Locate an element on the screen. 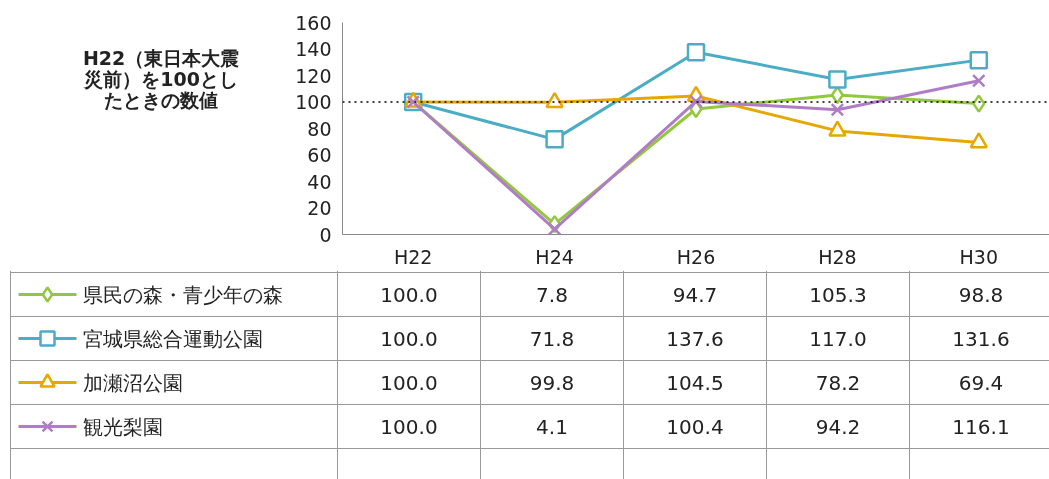 The height and width of the screenshot is (479, 1049). x-tick-label: H24 is located at coordinates (554, 256).